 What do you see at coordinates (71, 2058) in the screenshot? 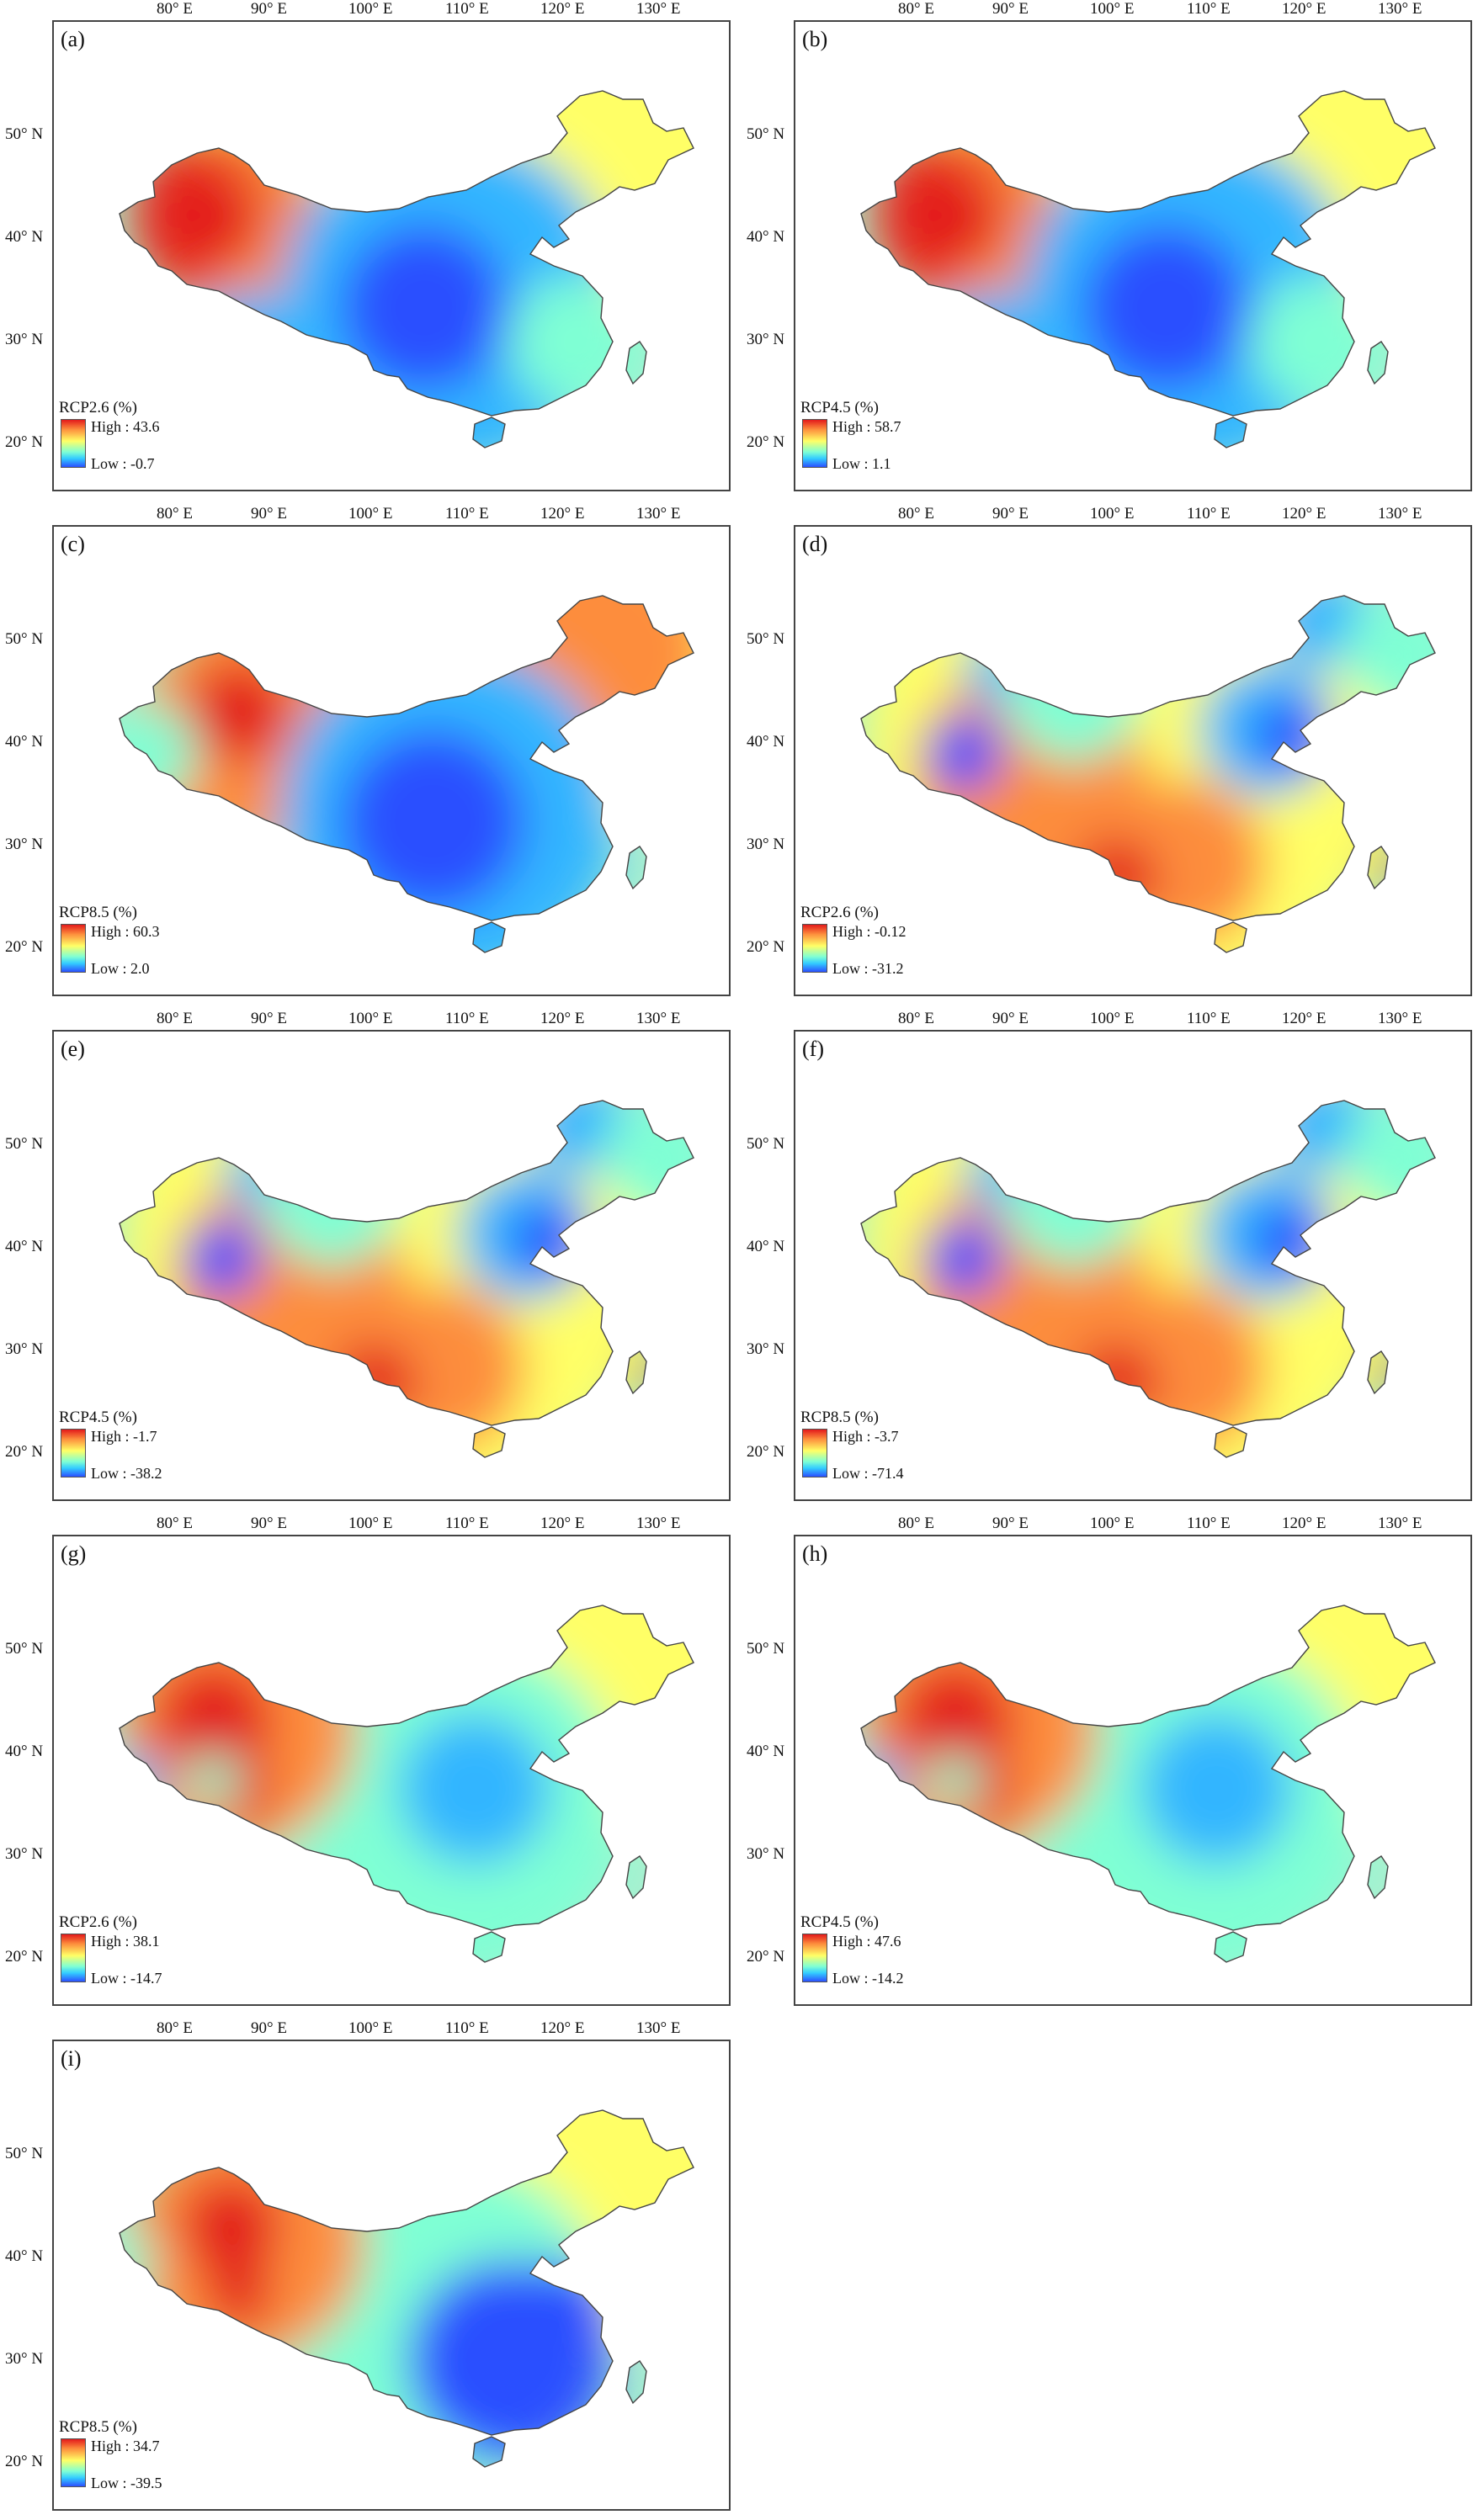
I see `panel-letter: (i)` at bounding box center [71, 2058].